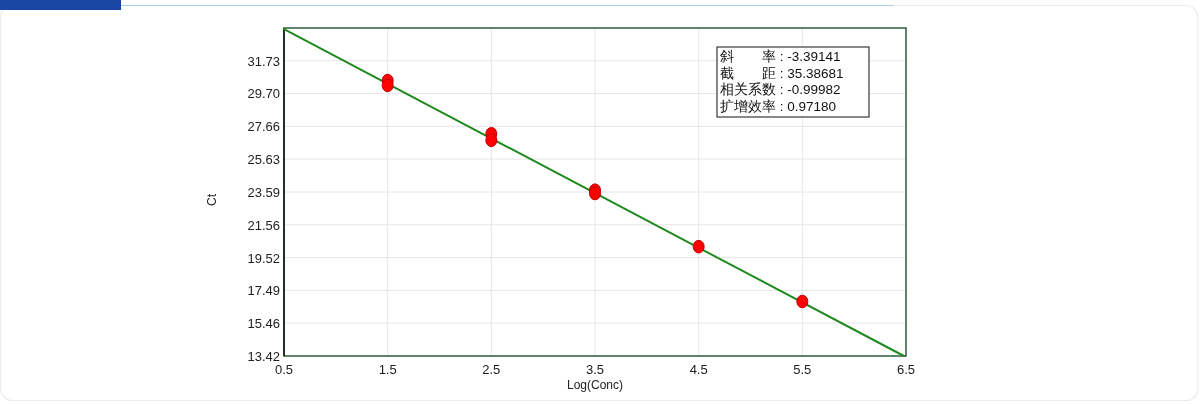 The height and width of the screenshot is (404, 1202). Describe the element at coordinates (387, 369) in the screenshot. I see `x-tick-label: 1.5` at that location.